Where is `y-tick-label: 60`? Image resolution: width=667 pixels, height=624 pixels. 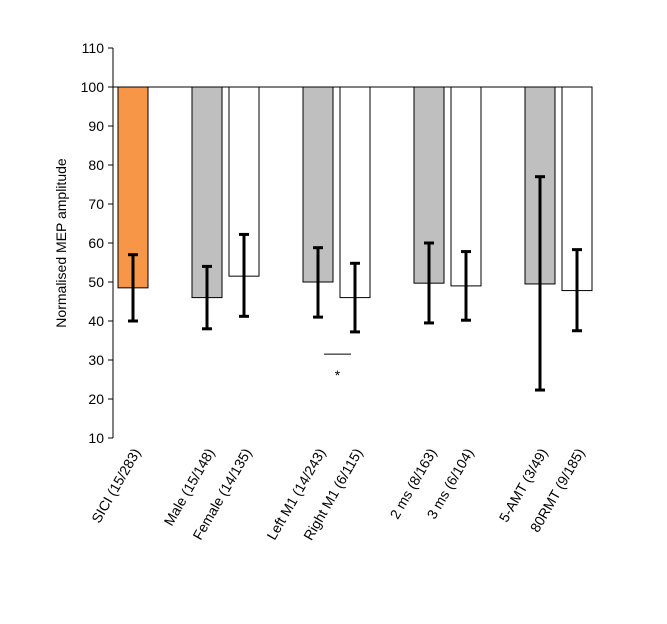
y-tick-label: 60 is located at coordinates (96, 243).